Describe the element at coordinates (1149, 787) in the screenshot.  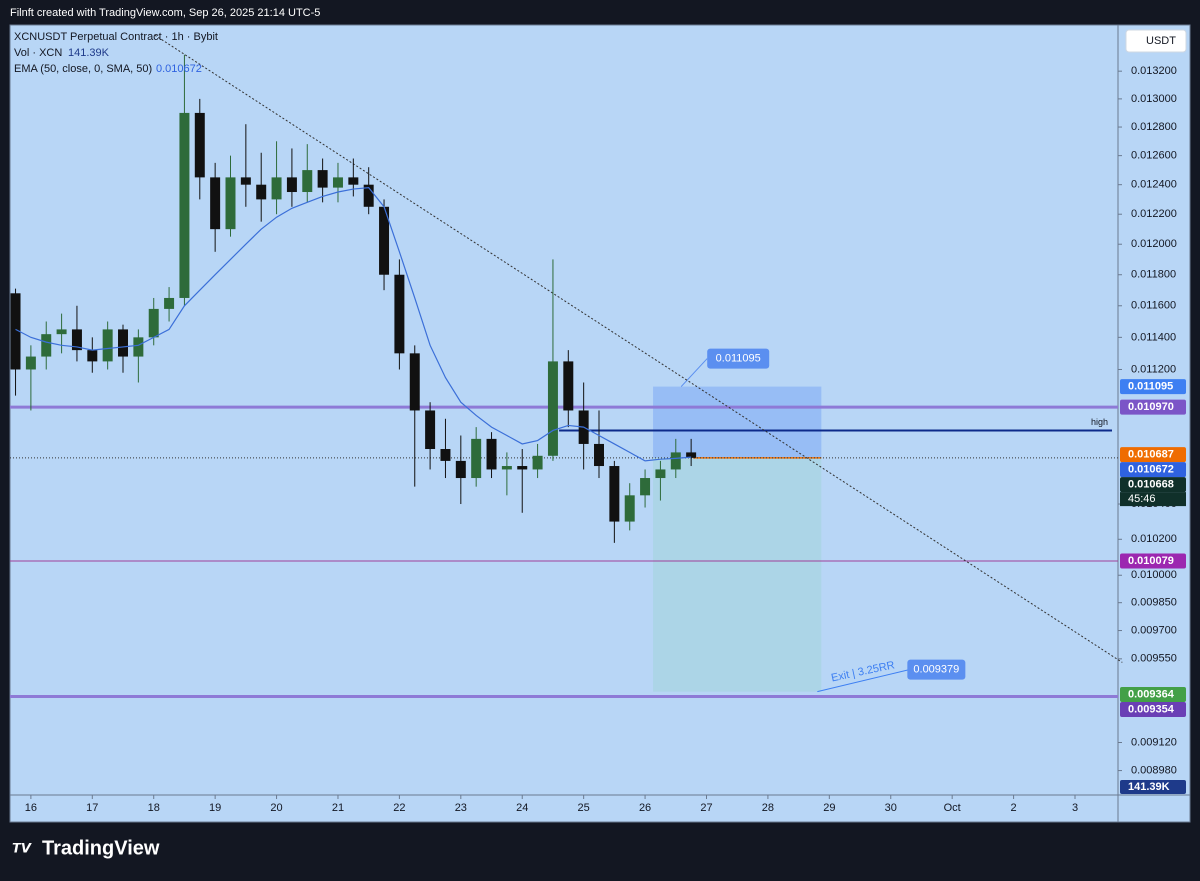
I see `volume-tag-label: 141.39K` at that location.